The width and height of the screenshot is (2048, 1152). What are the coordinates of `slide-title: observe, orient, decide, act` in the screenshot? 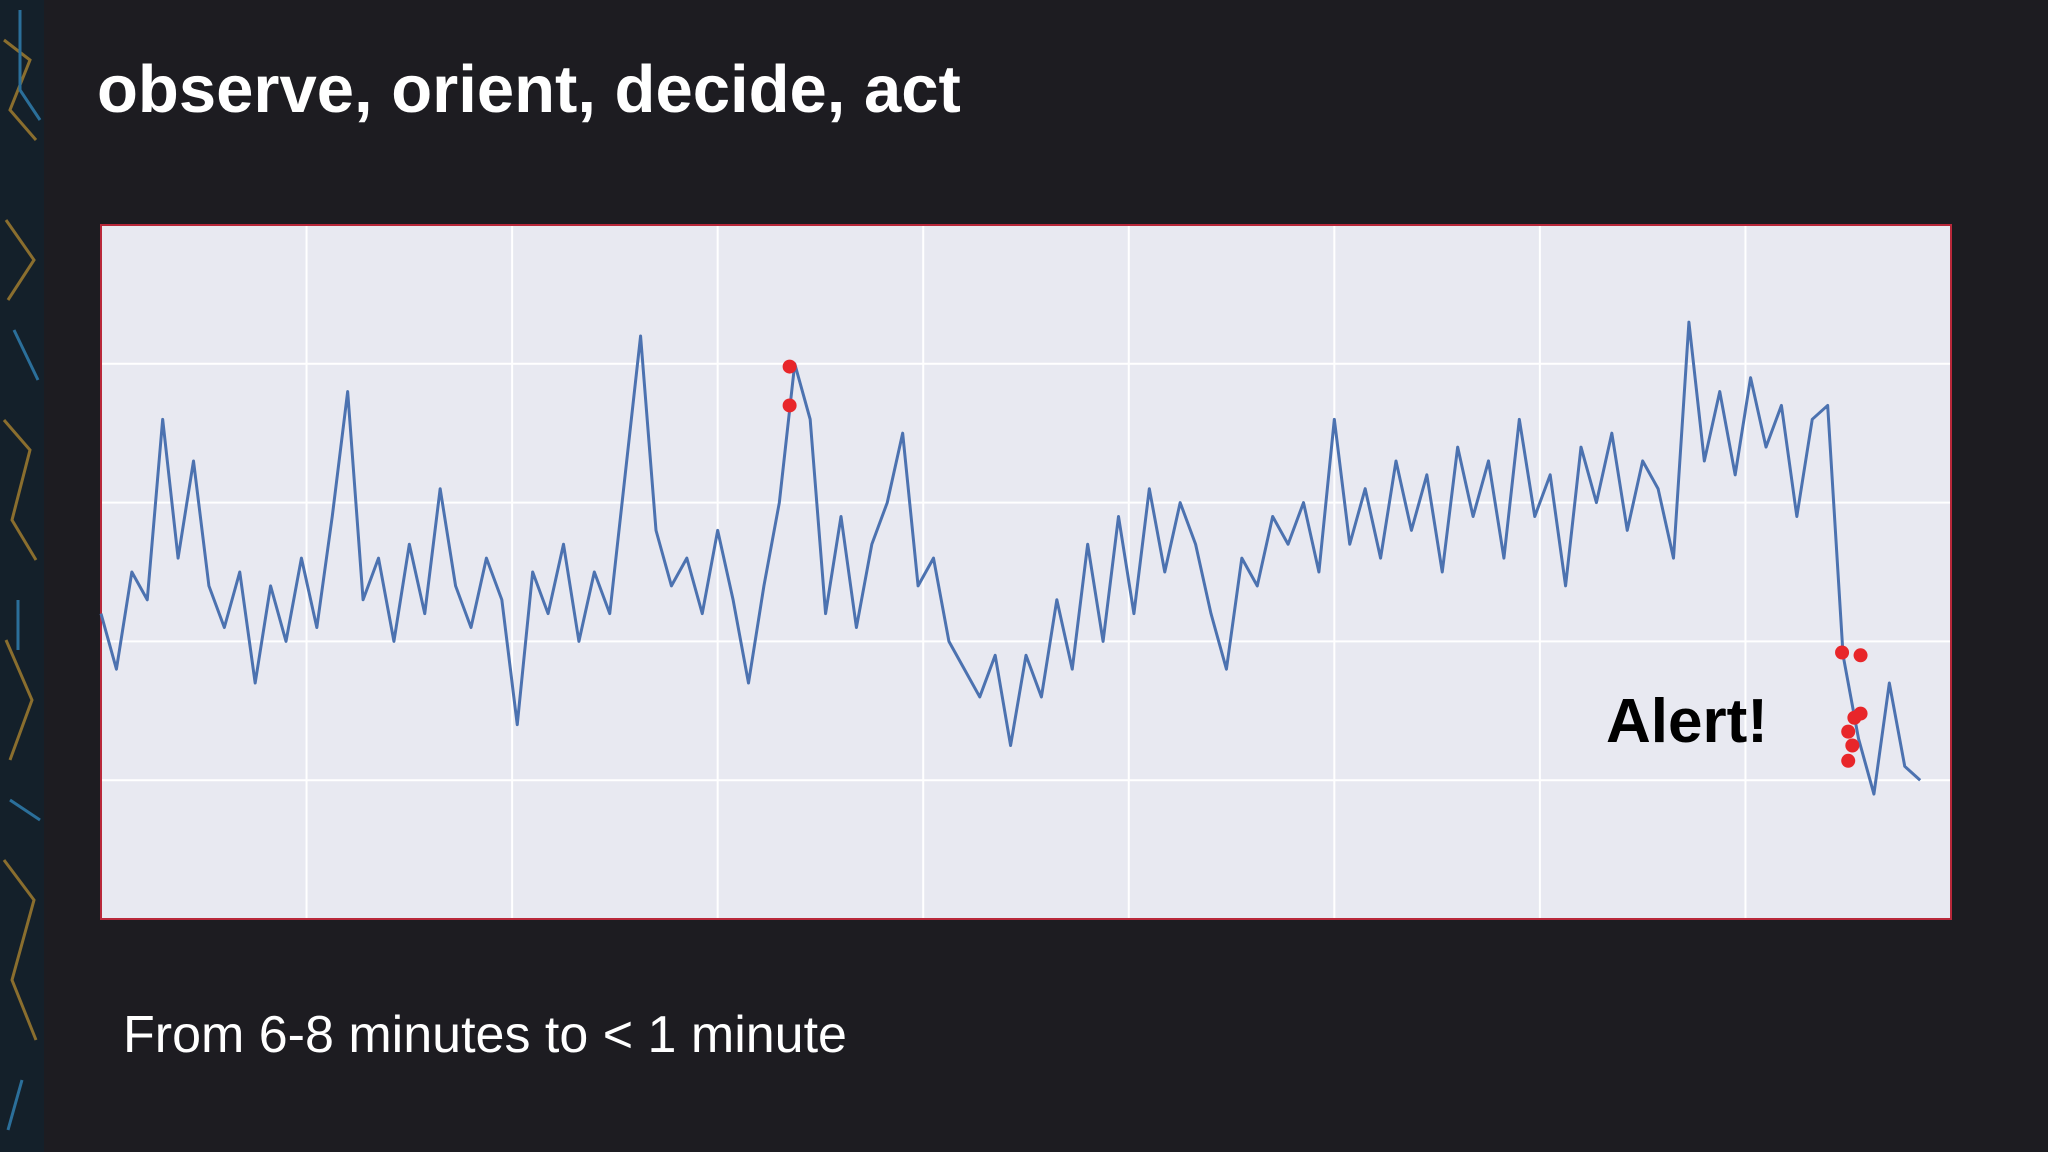 It's located at (529, 89).